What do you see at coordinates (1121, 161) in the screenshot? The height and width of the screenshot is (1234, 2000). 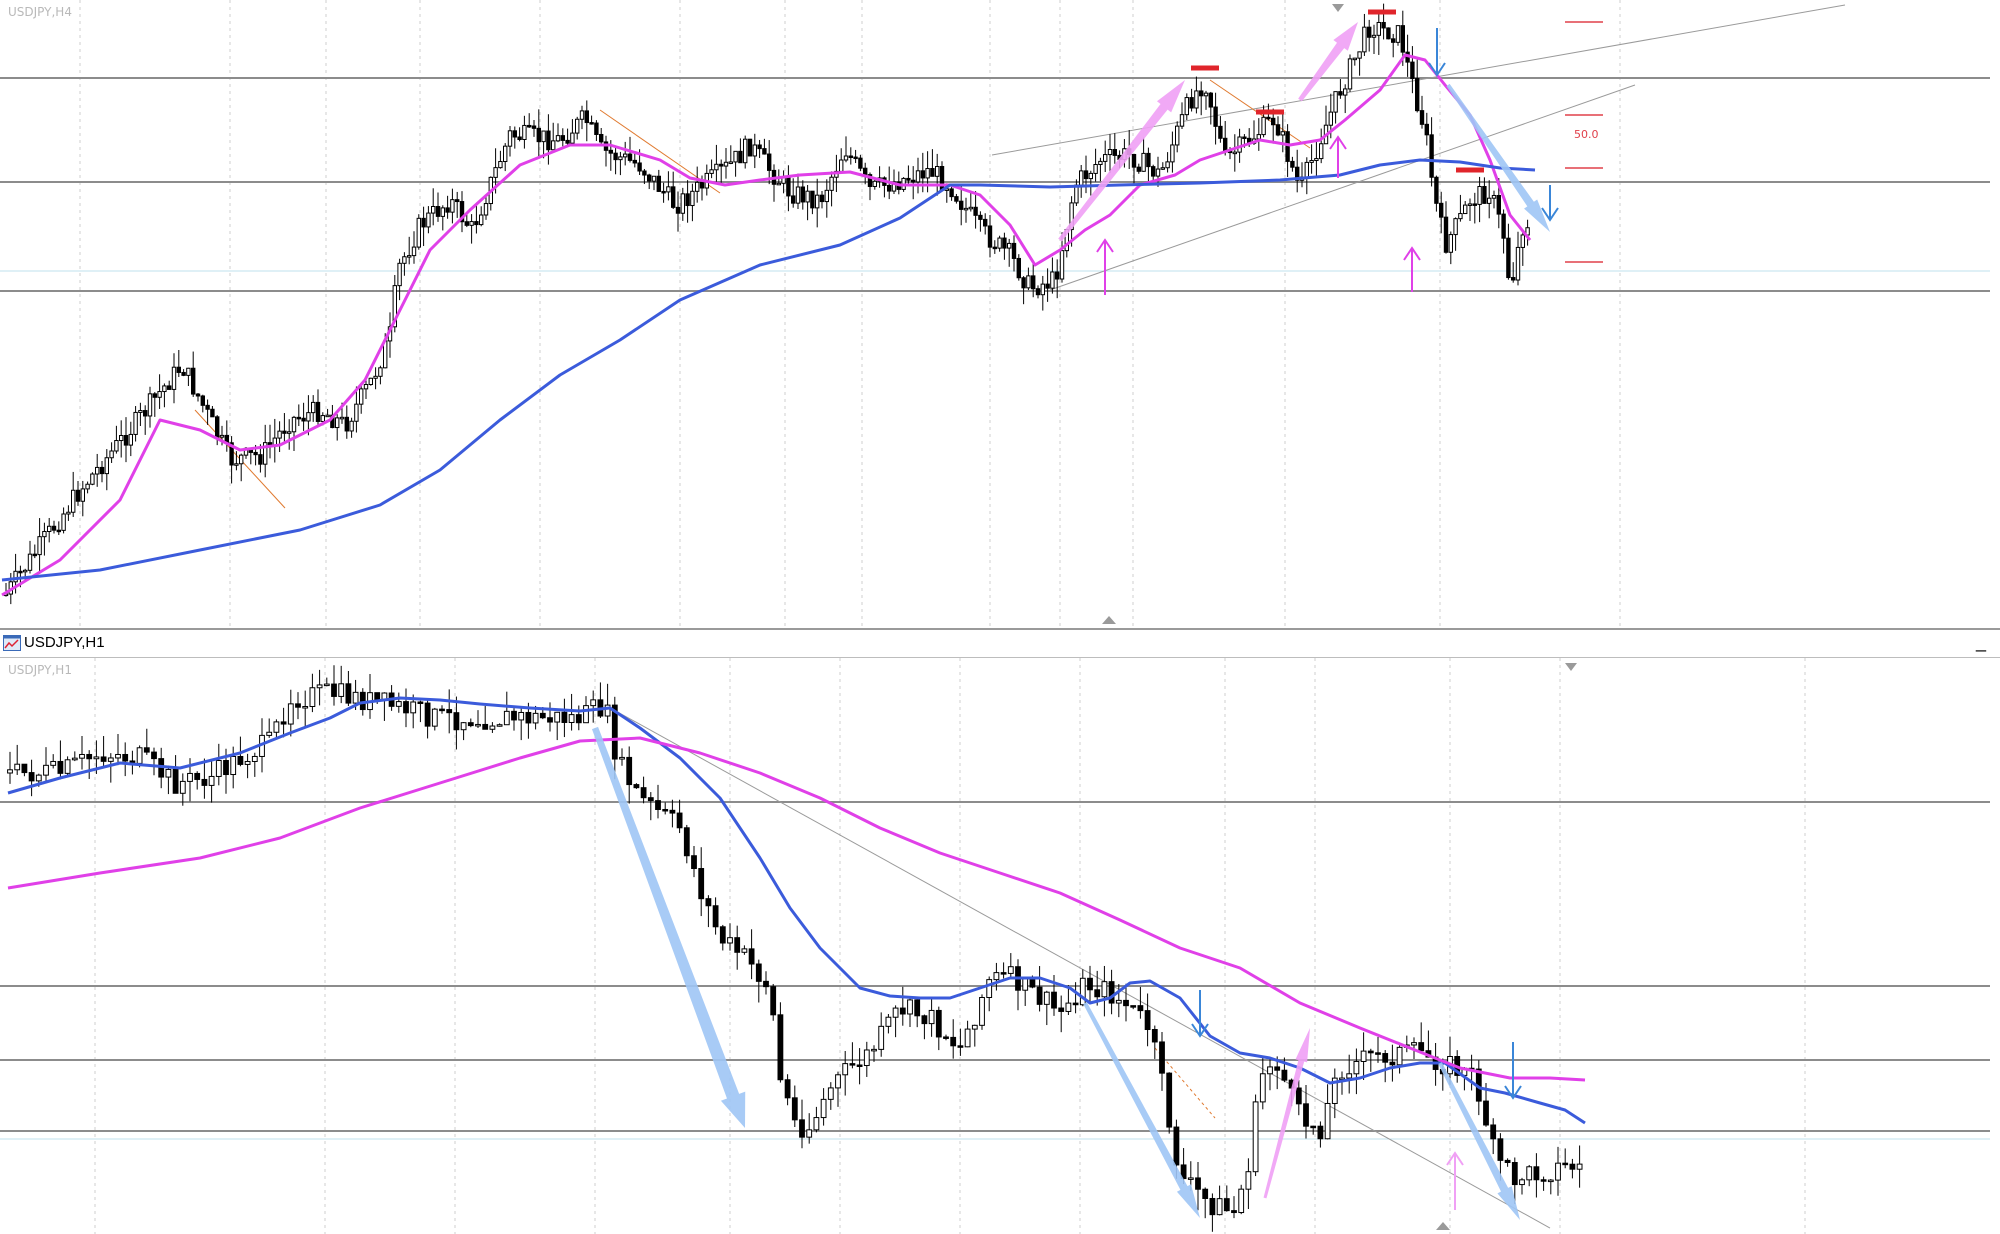 I see `bullish-trend-arrow-shape` at bounding box center [1121, 161].